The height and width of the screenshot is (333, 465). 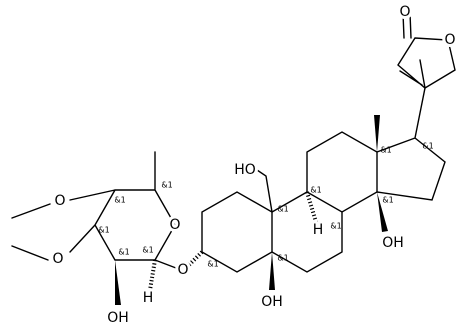 I want to click on glycoside-link, so click(x=165, y=264).